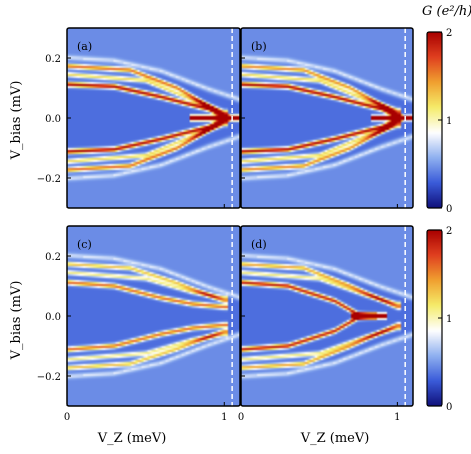 This screenshot has width=471, height=454. Describe the element at coordinates (439, 220) in the screenshot. I see `colorbars: 0 1 2 0 1 2` at that location.